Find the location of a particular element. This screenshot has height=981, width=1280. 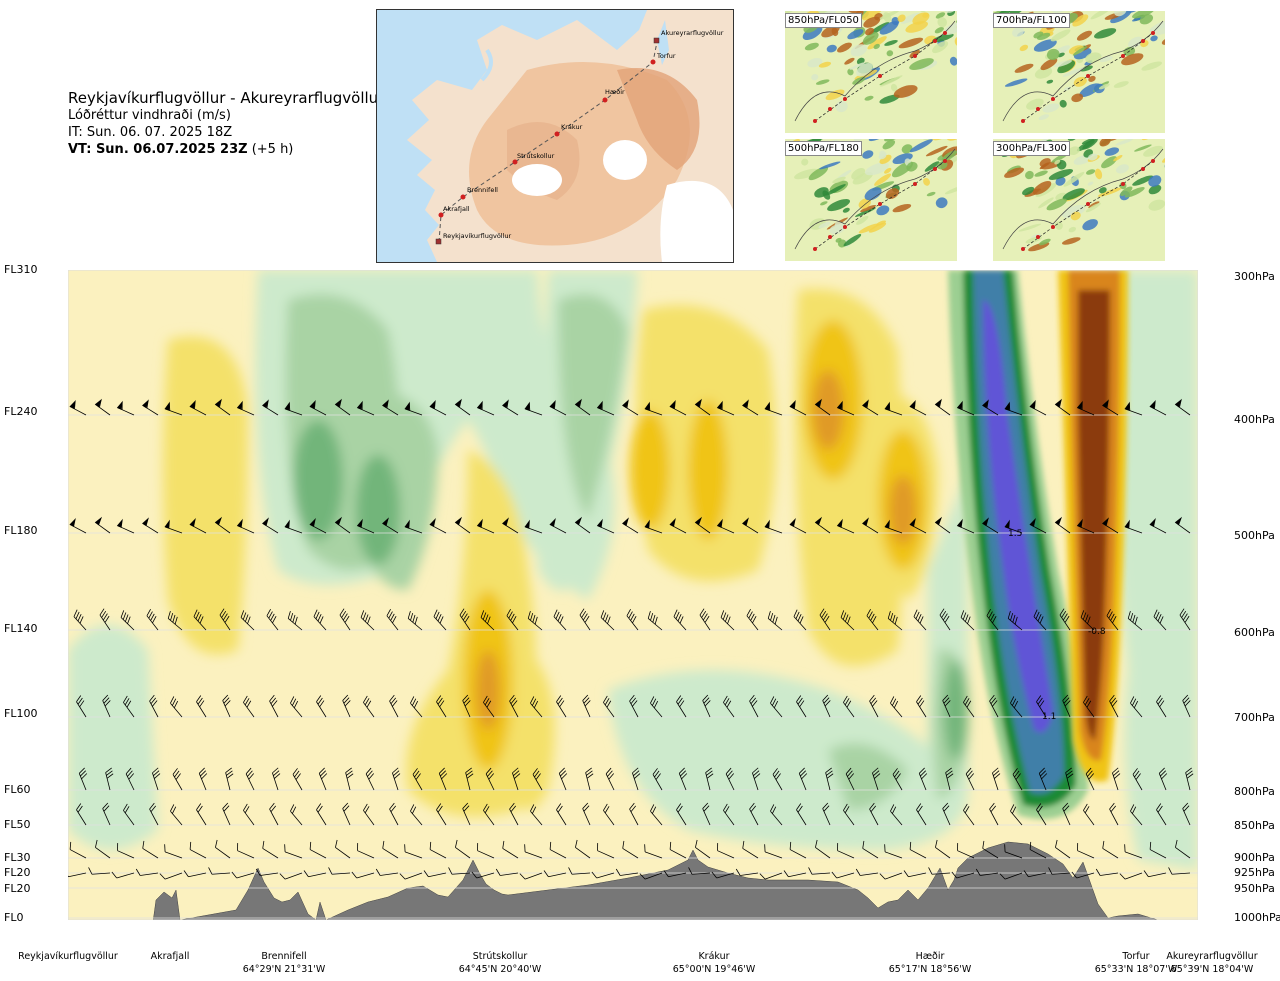

flight-level-label: FL50 is located at coordinates (17, 824).